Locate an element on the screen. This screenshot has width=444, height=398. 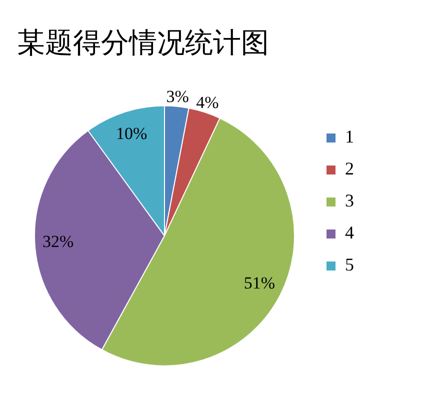
data-label: 32% is located at coordinates (58, 241).